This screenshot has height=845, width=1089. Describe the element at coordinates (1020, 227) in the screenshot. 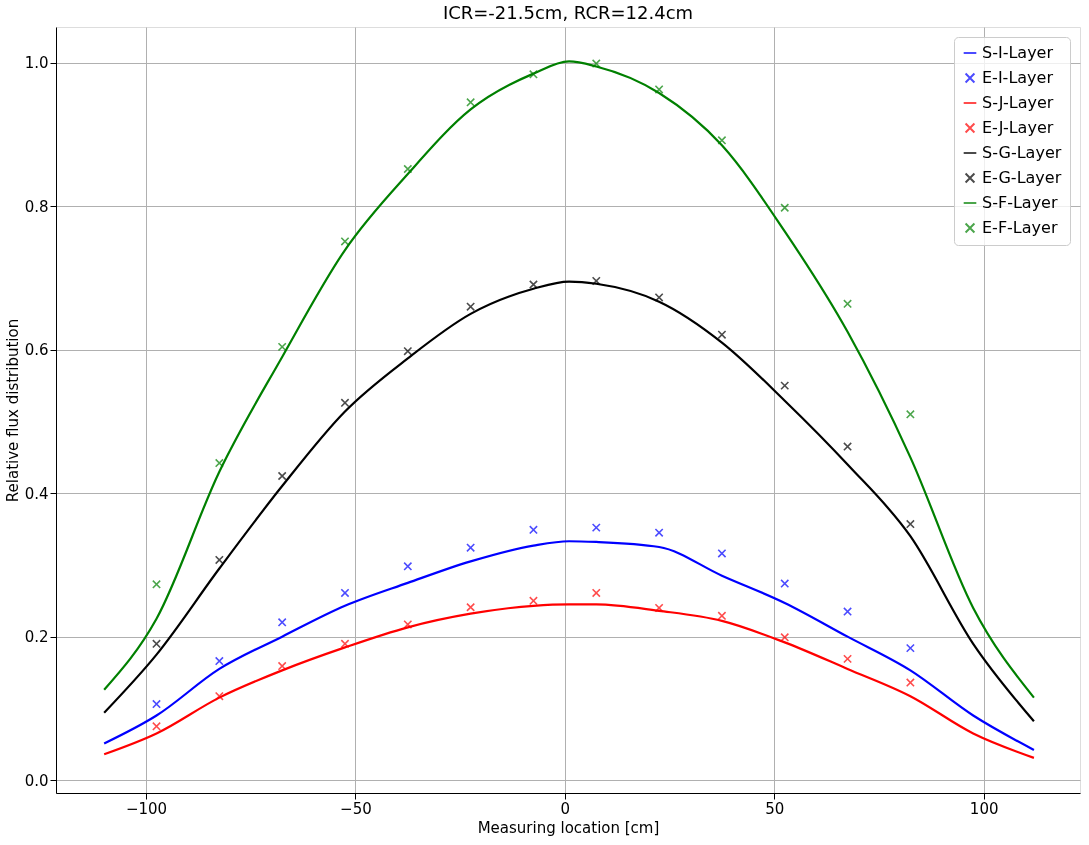

I see `legend-label: E-F-Layer` at that location.